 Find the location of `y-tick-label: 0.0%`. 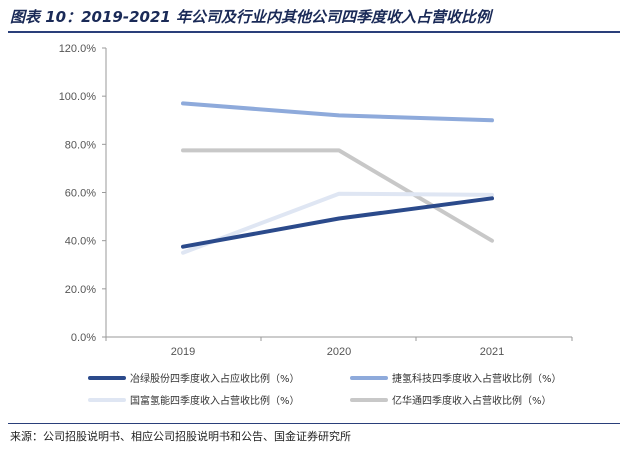

y-tick-label: 0.0% is located at coordinates (83, 338).